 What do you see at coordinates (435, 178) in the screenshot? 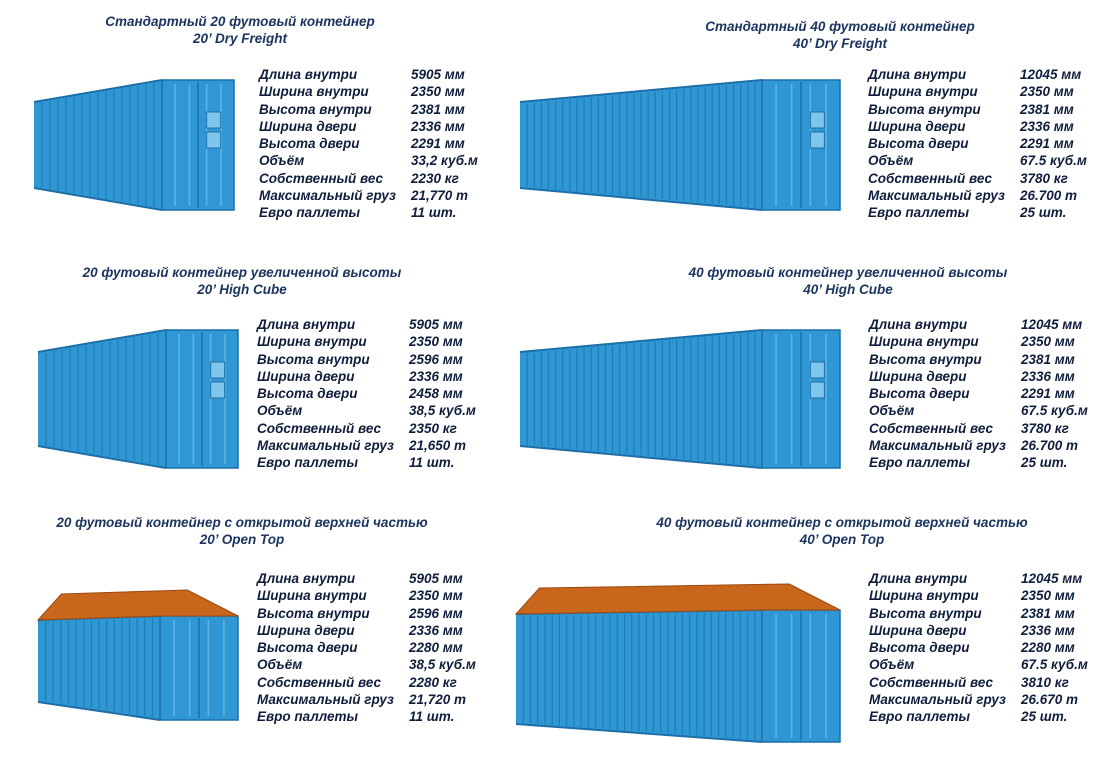
I see `spec-value: 2230 кг` at bounding box center [435, 178].